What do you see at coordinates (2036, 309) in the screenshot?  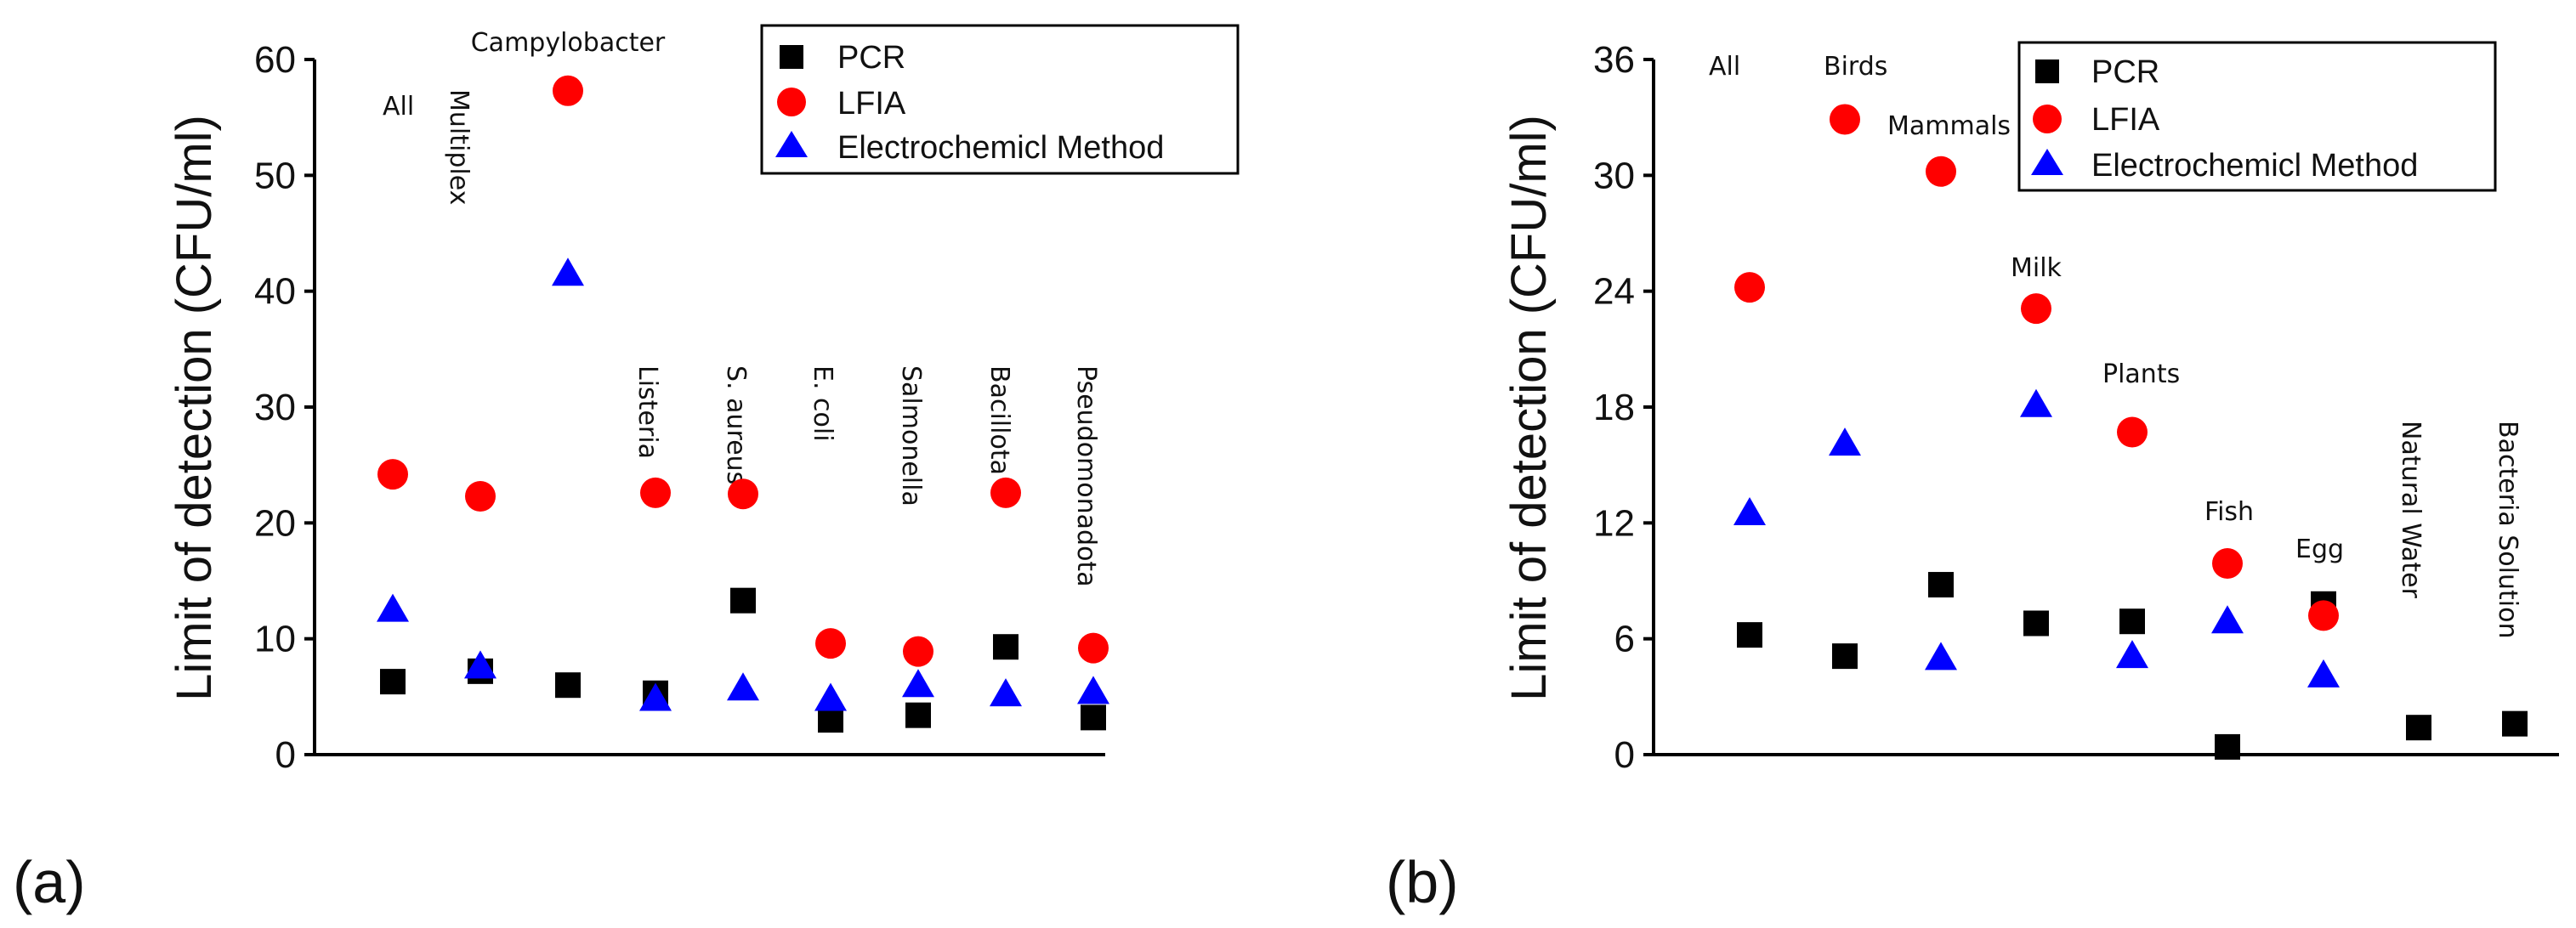 I see `panel-b-lfia-point-milk` at bounding box center [2036, 309].